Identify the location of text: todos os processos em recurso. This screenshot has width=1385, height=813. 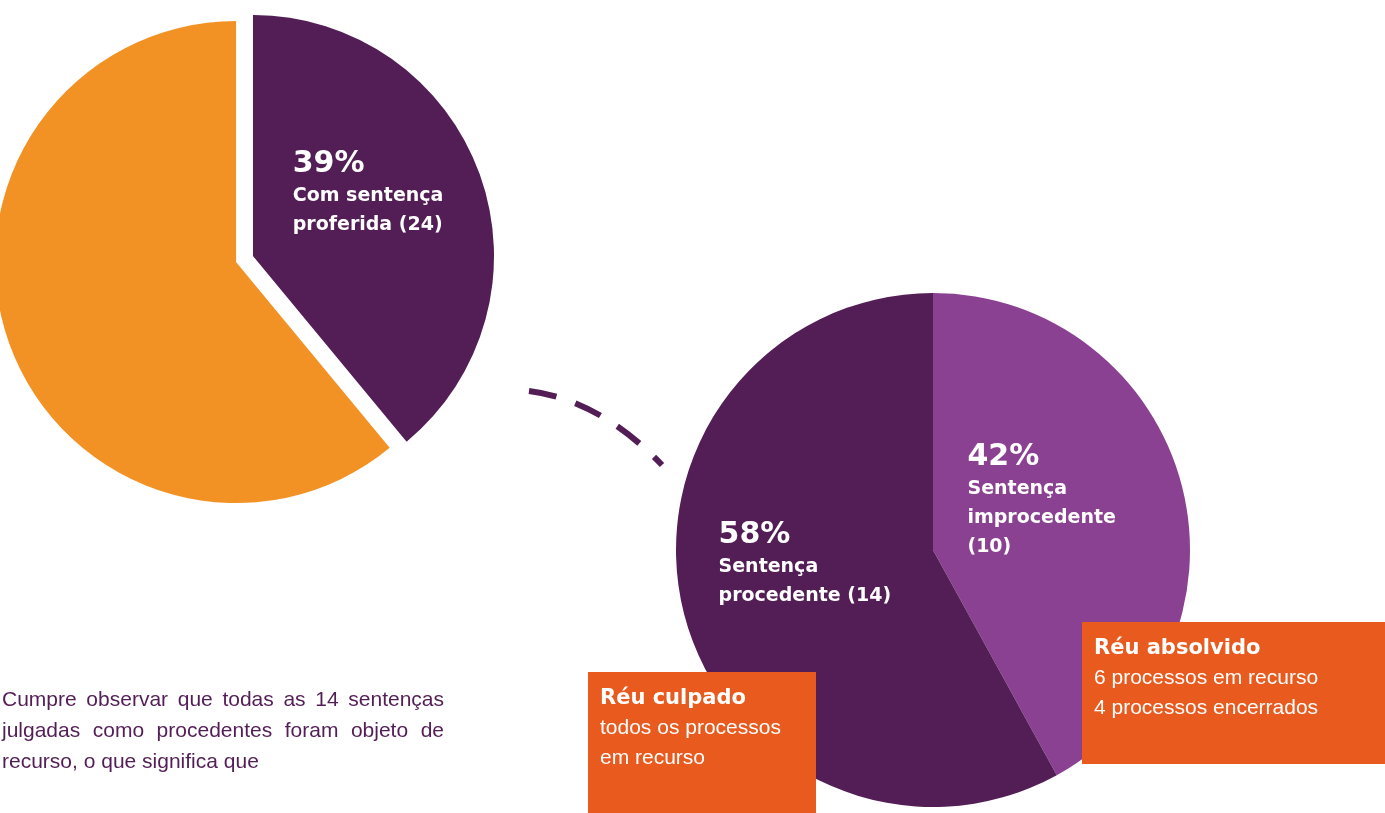
(691, 742).